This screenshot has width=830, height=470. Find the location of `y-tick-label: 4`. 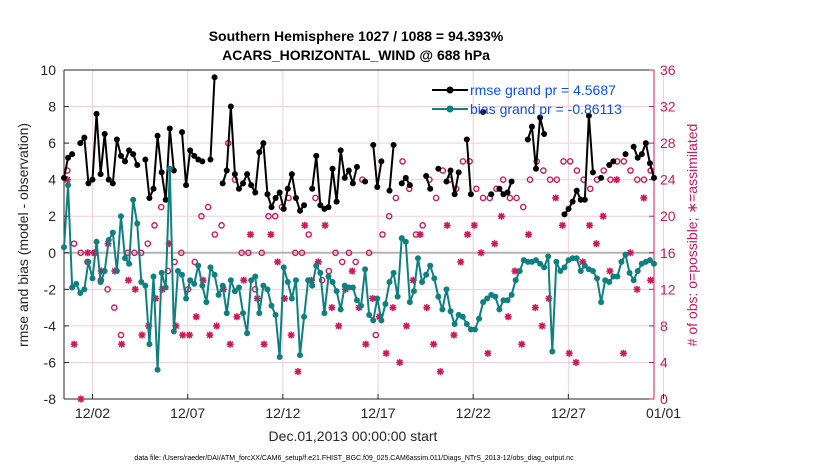

y-tick-label: 4 is located at coordinates (52, 180).